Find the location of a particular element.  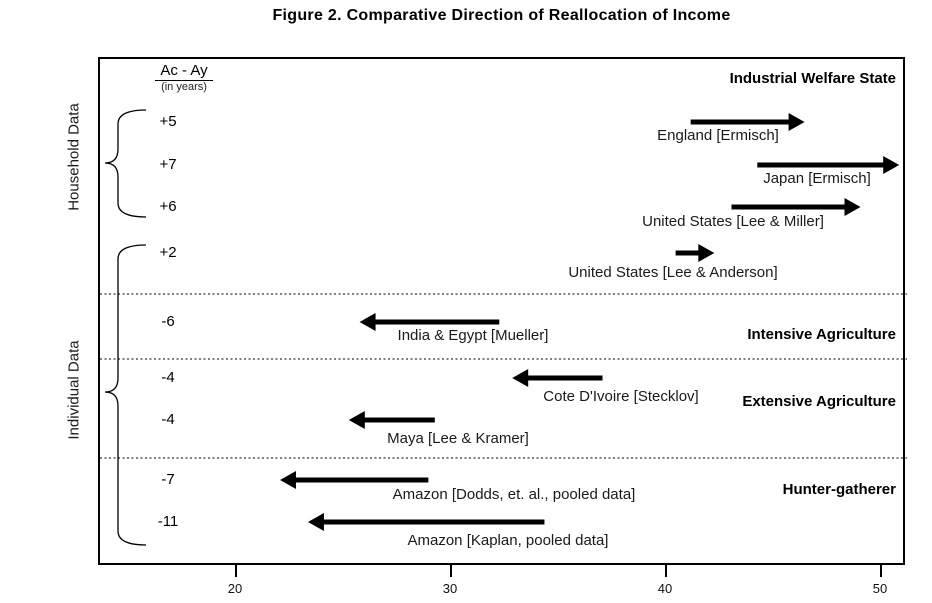

row-label: United States [Lee & Miller] is located at coordinates (733, 221).